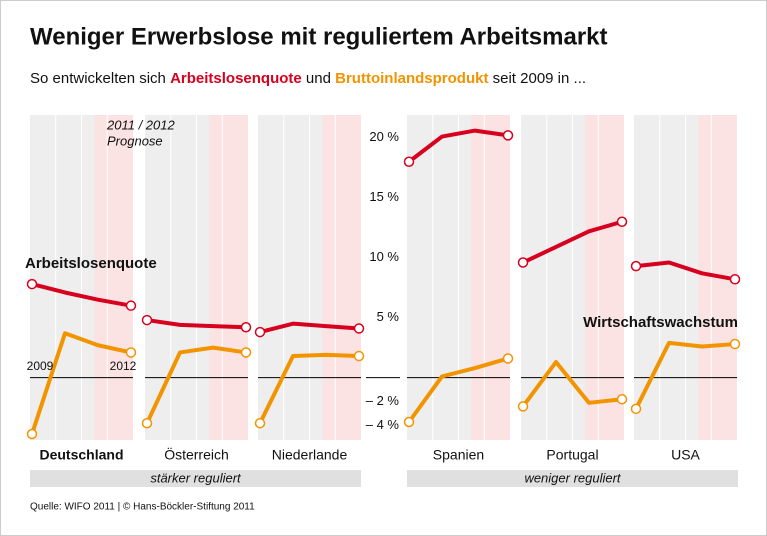 Image resolution: width=767 pixels, height=536 pixels. Describe the element at coordinates (135, 140) in the screenshot. I see `forecast-label: Prognose` at that location.